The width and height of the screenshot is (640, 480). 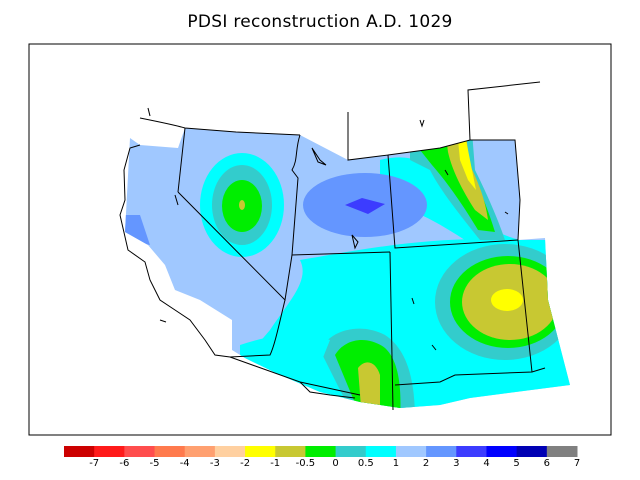 I want to click on legend-tick-label: 2, so click(x=426, y=463).